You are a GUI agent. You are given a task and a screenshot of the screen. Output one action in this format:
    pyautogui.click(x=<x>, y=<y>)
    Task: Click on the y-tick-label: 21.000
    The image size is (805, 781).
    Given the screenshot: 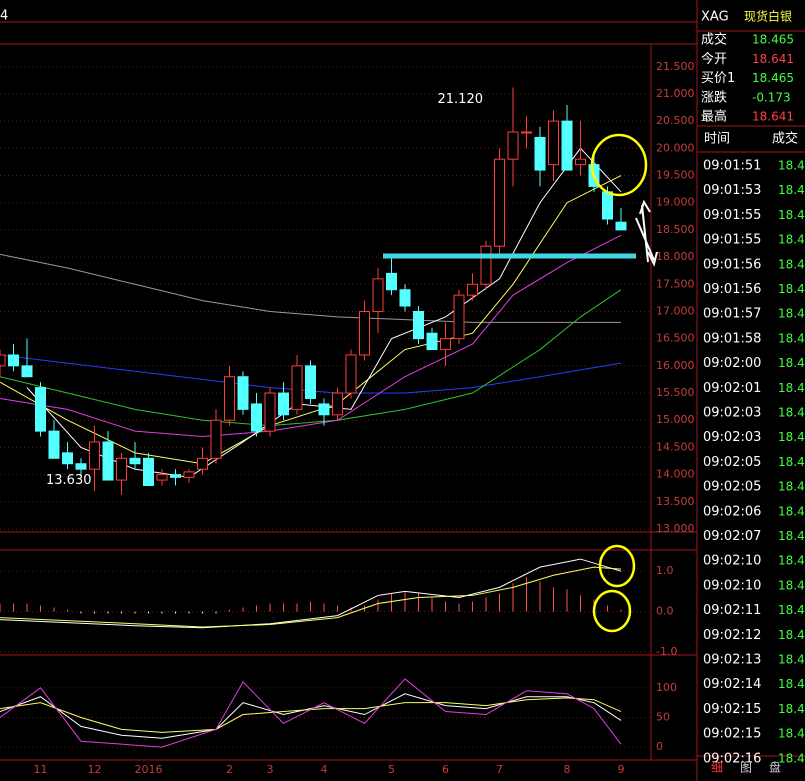 What is the action you would take?
    pyautogui.click(x=675, y=93)
    